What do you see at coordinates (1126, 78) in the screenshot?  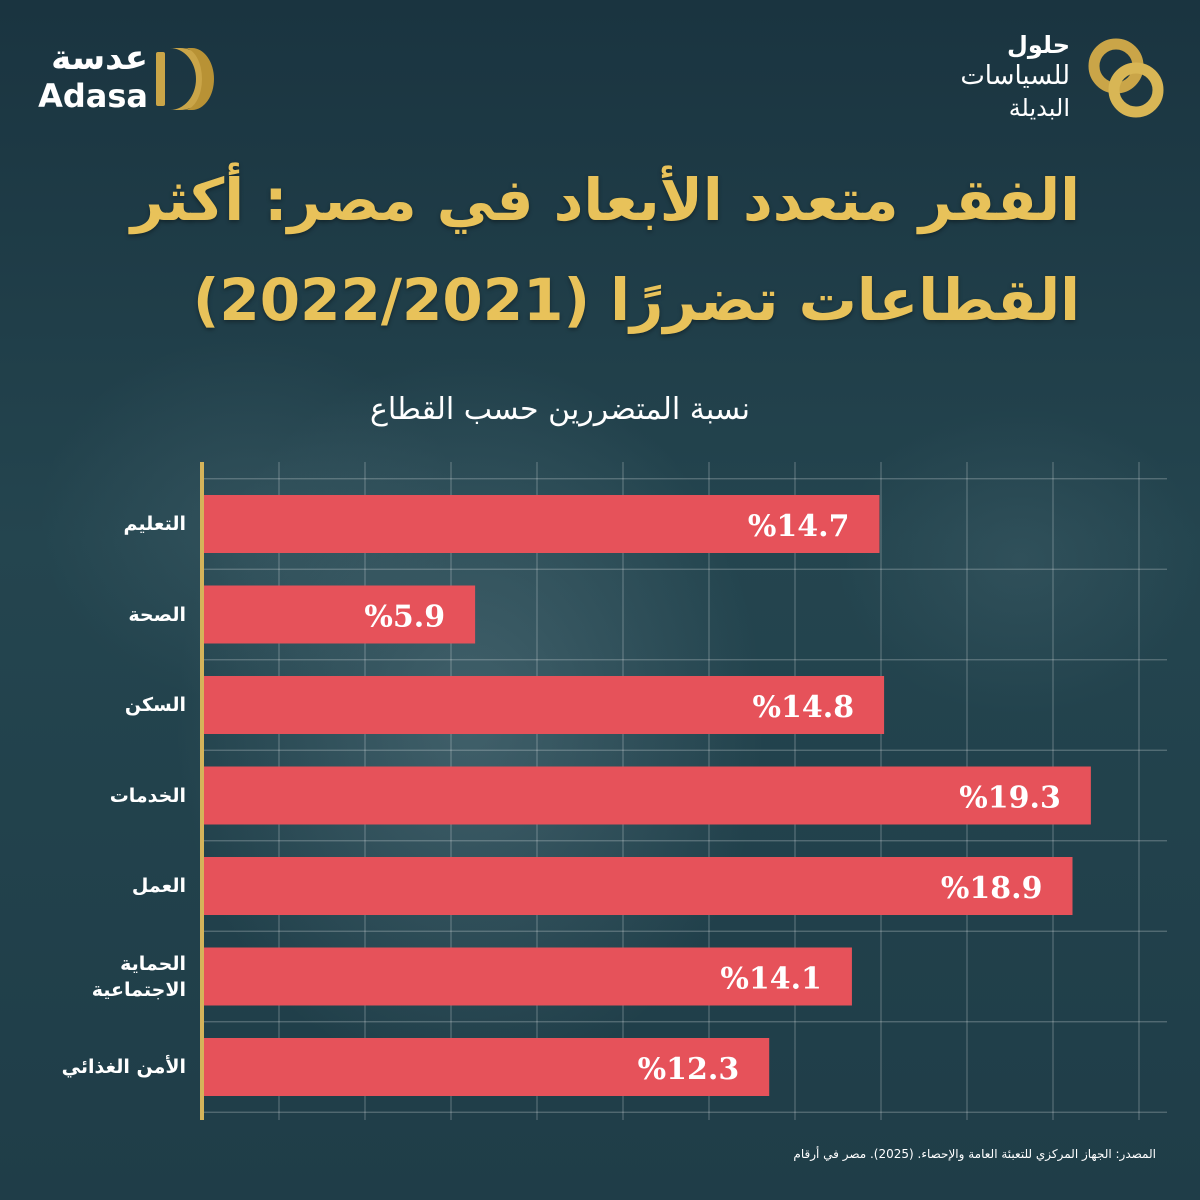 I see `holoul-logo-icon` at bounding box center [1126, 78].